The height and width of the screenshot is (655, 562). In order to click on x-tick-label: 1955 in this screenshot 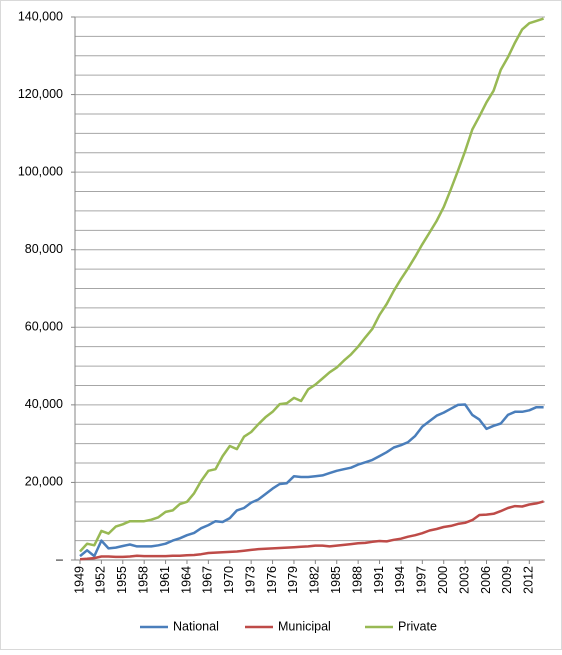, I will do `click(122, 580)`.